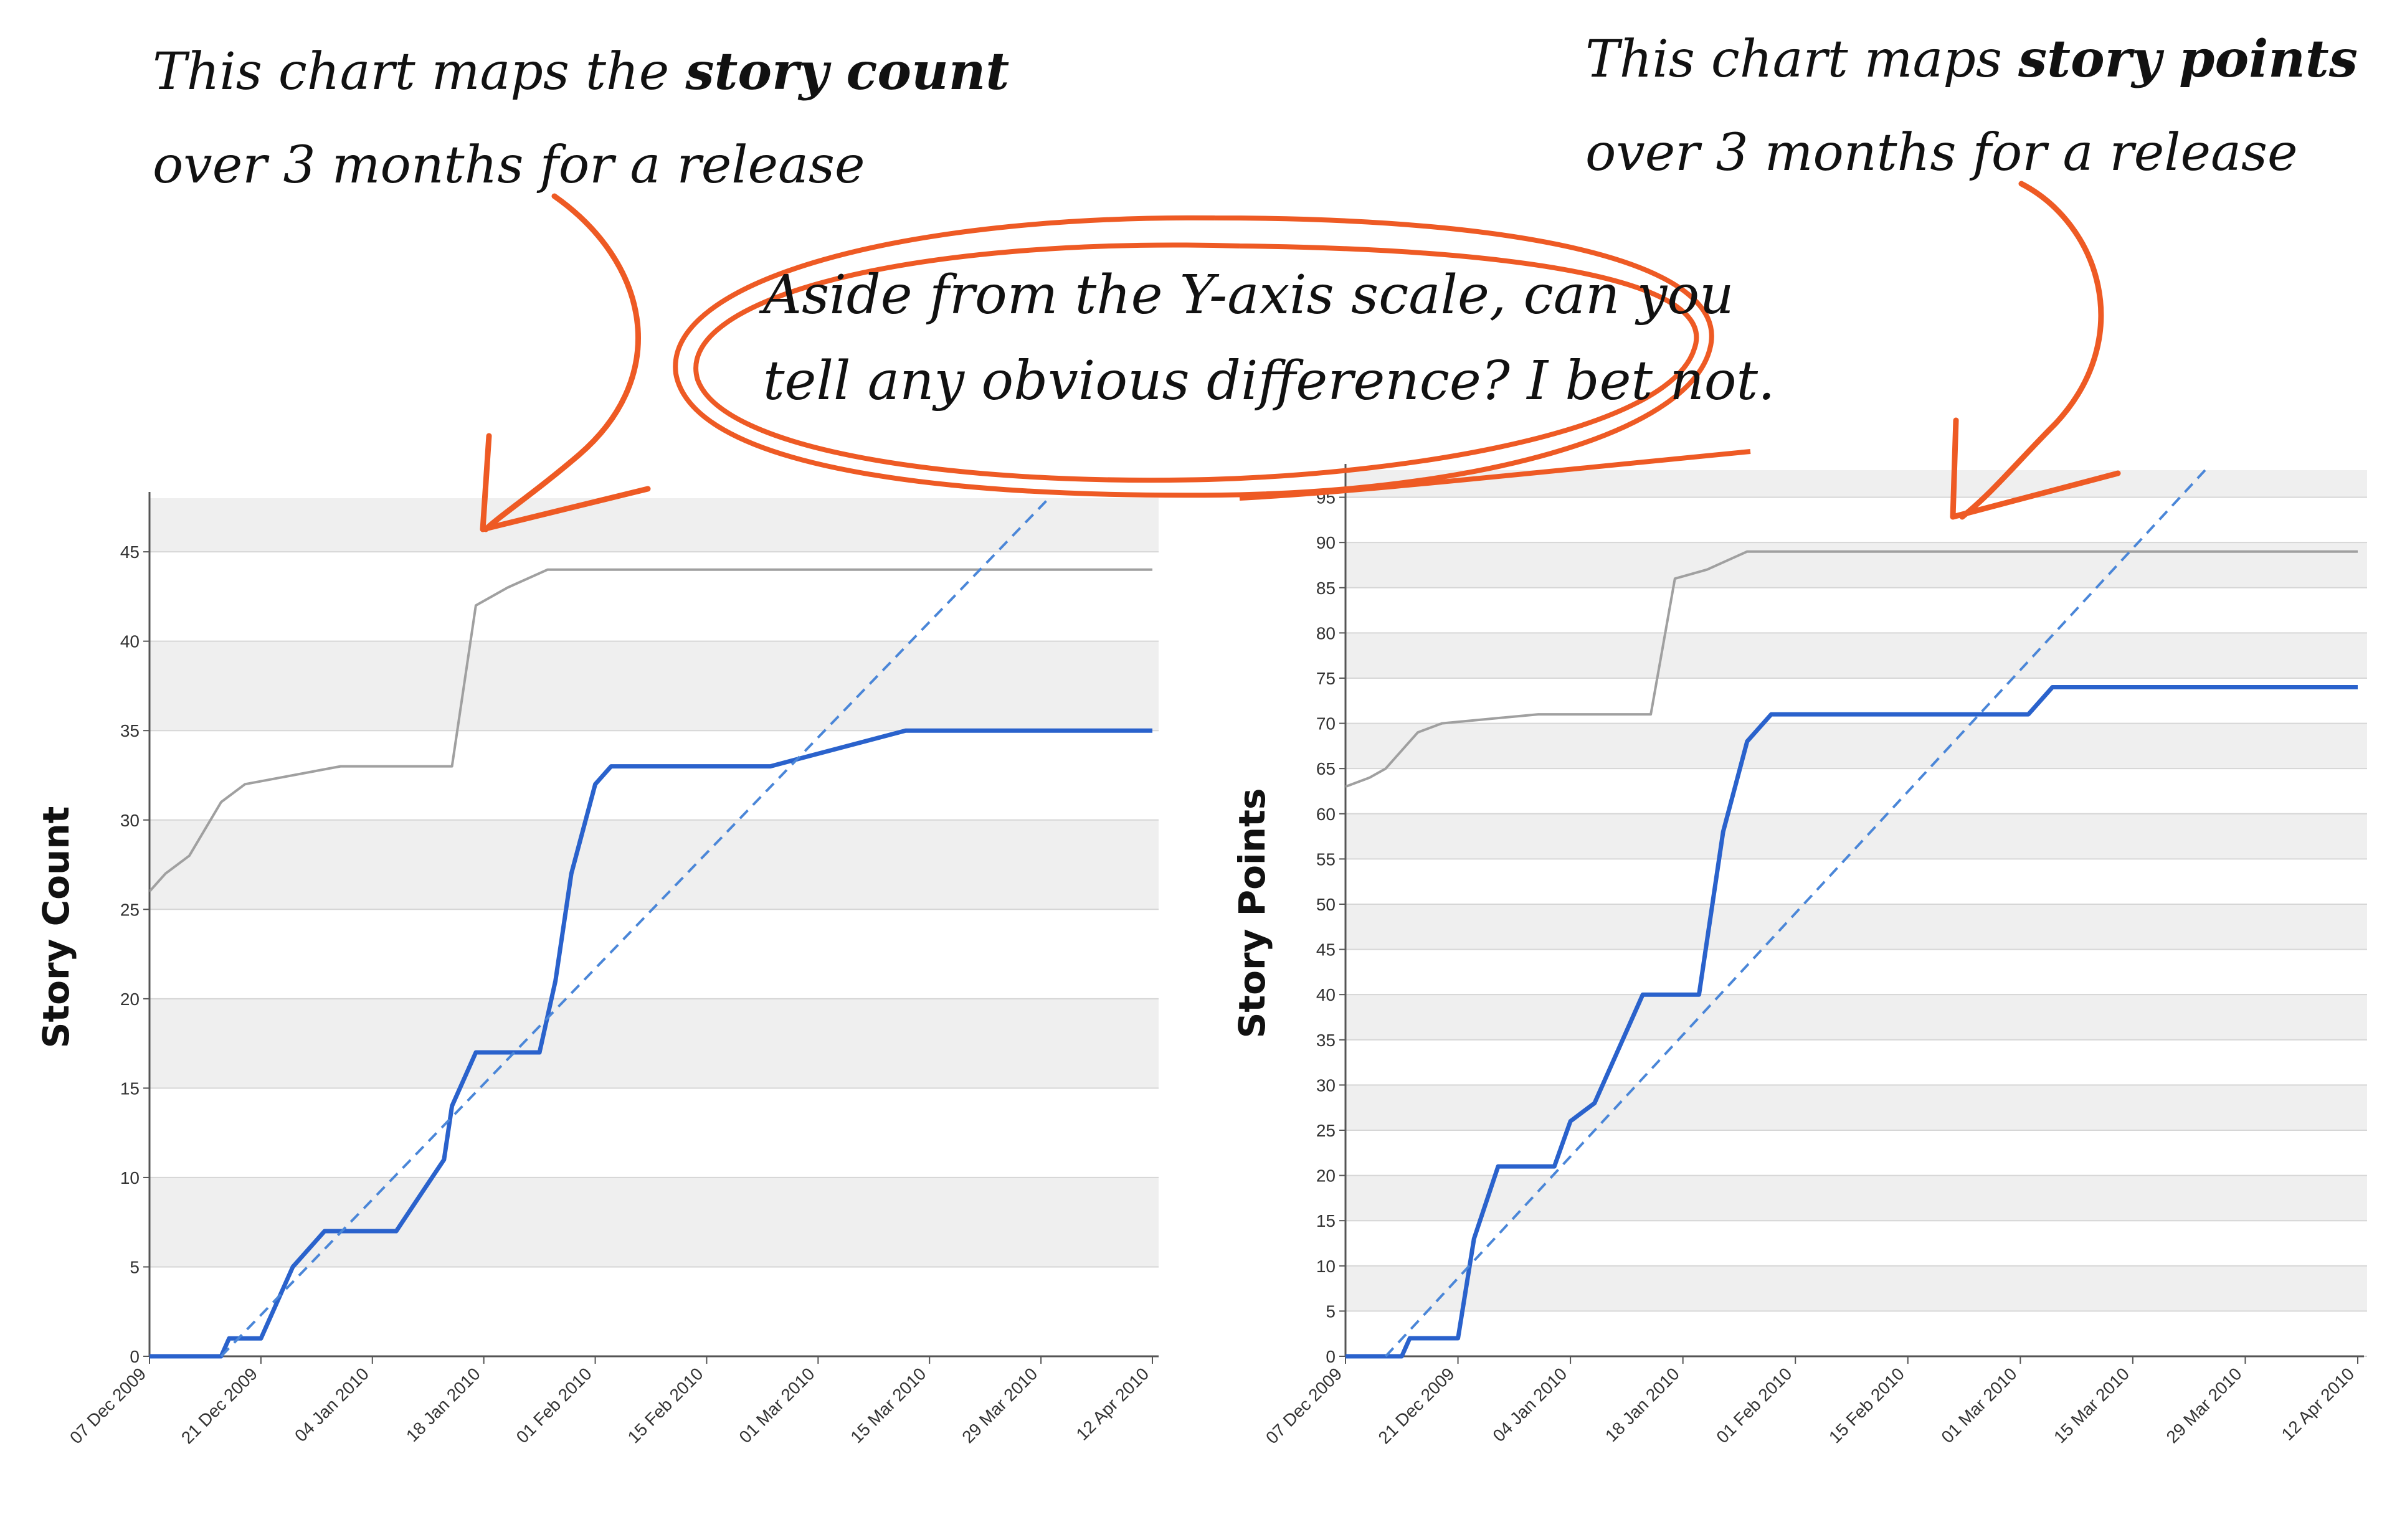  Describe the element at coordinates (1326, 678) in the screenshot. I see `y-tick-label: 75` at that location.